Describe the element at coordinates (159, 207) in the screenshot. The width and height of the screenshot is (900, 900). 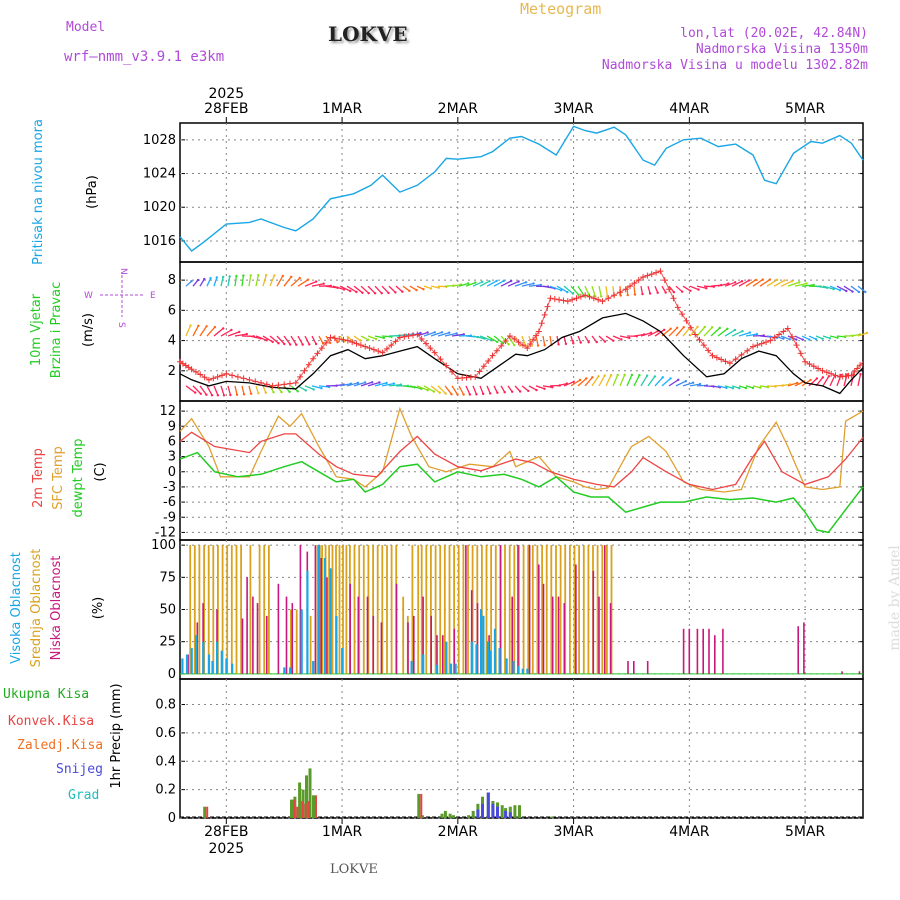
I see `y-tick-label: 1020` at that location.